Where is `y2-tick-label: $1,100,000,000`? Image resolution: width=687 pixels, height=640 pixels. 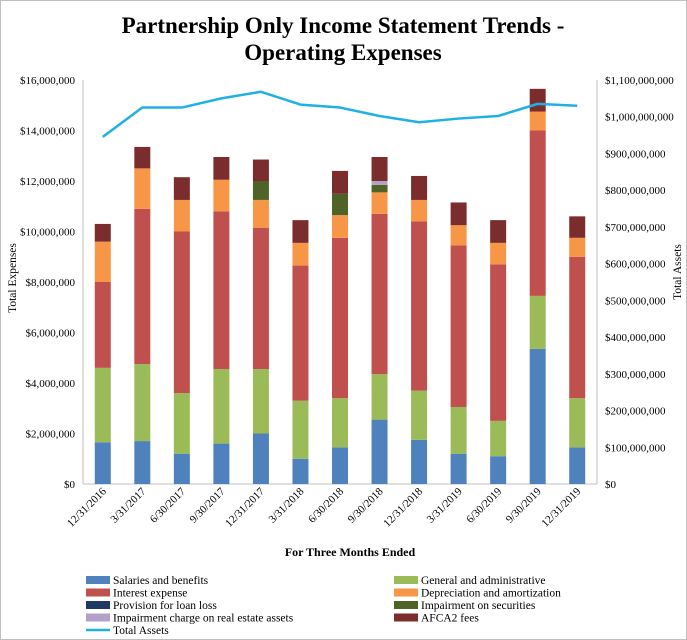
y2-tick-label: $1,100,000,000 is located at coordinates (639, 81).